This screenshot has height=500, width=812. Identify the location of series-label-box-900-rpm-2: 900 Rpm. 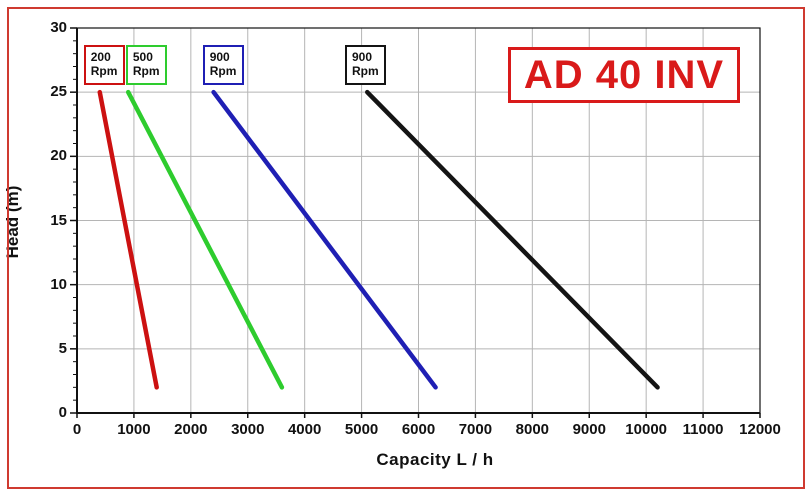
(223, 65).